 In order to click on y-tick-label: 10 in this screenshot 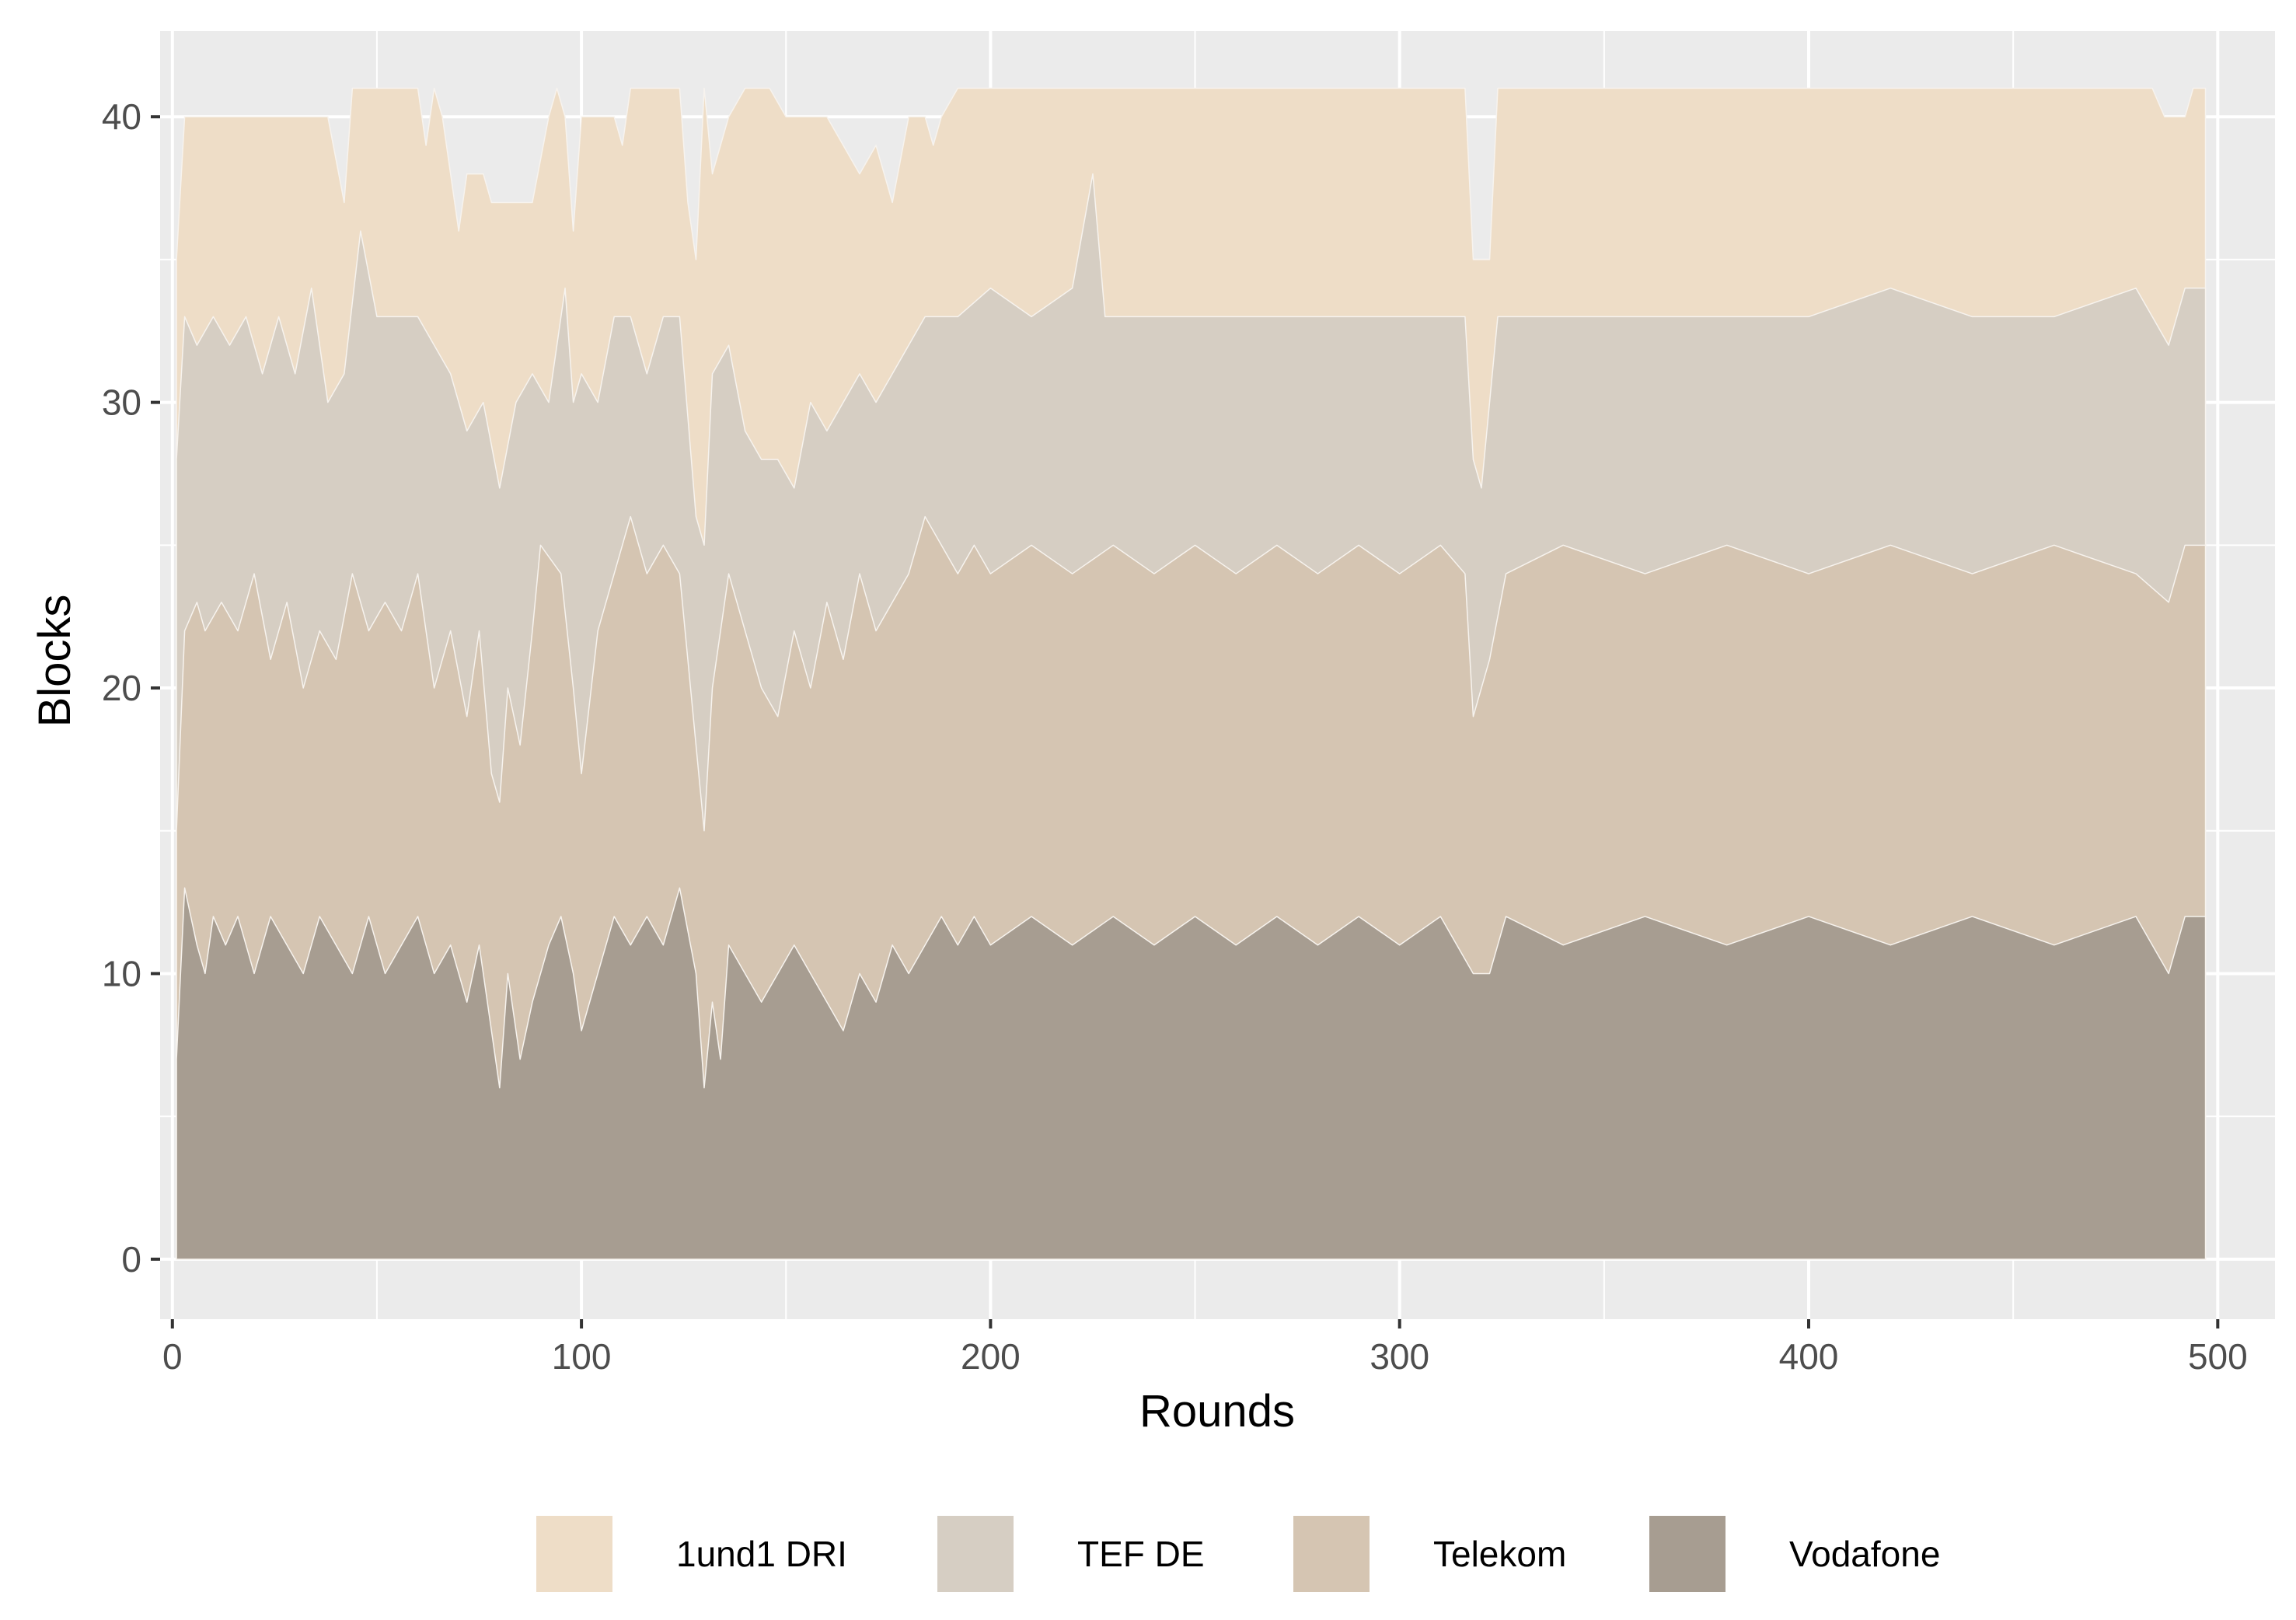, I will do `click(121, 973)`.